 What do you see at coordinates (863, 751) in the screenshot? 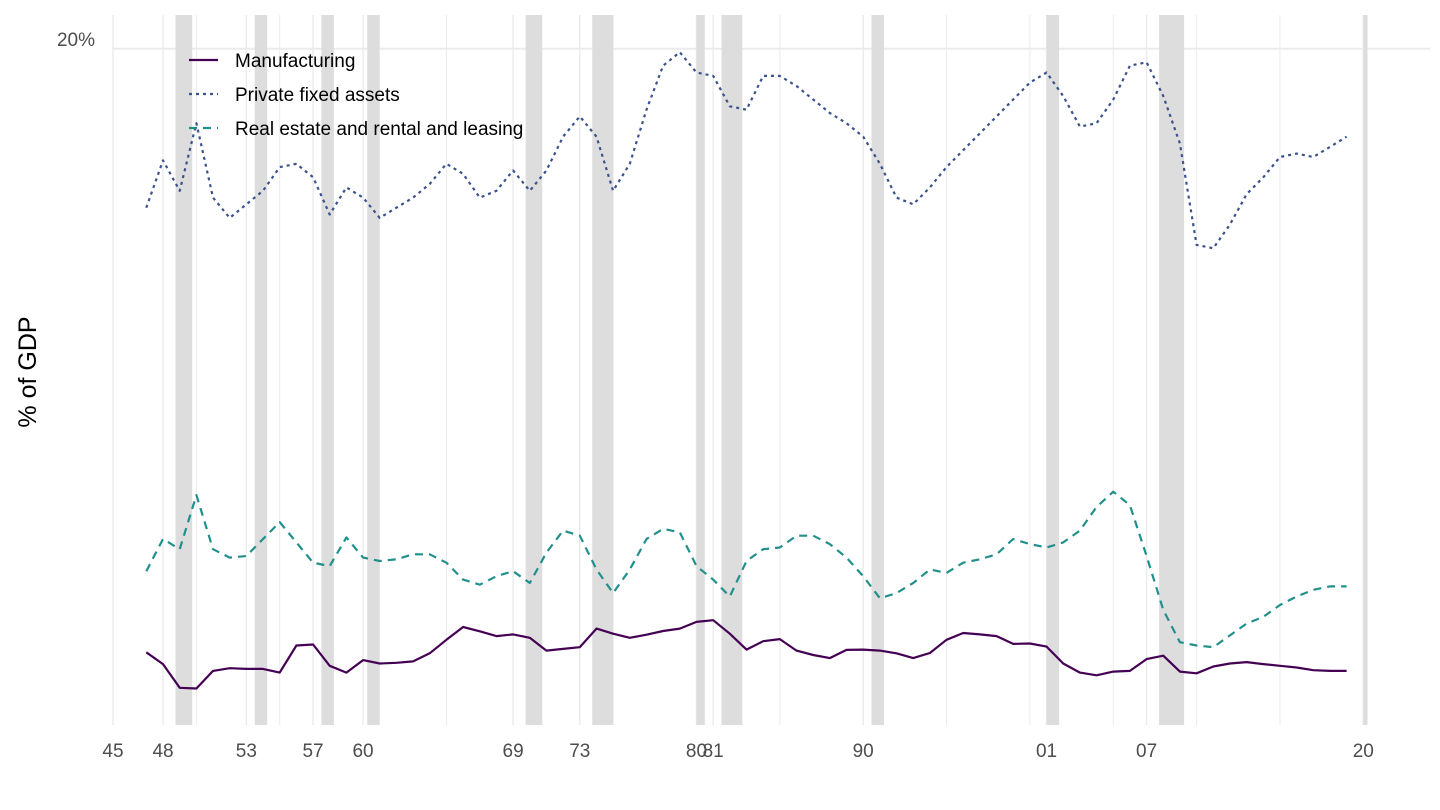
I see `x-tick-label: 90` at bounding box center [863, 751].